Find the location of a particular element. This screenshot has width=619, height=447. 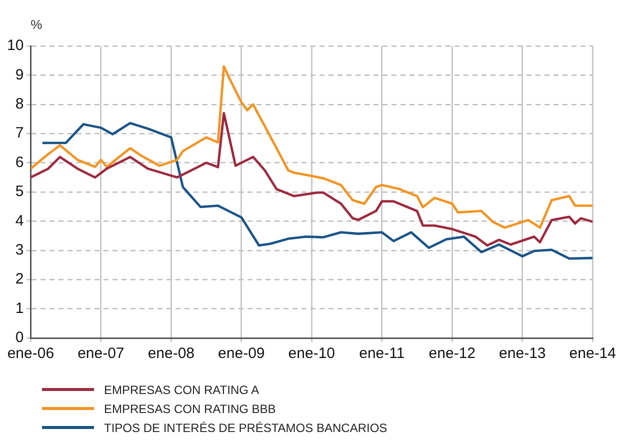

y-tick-label: 6 is located at coordinates (19, 162).